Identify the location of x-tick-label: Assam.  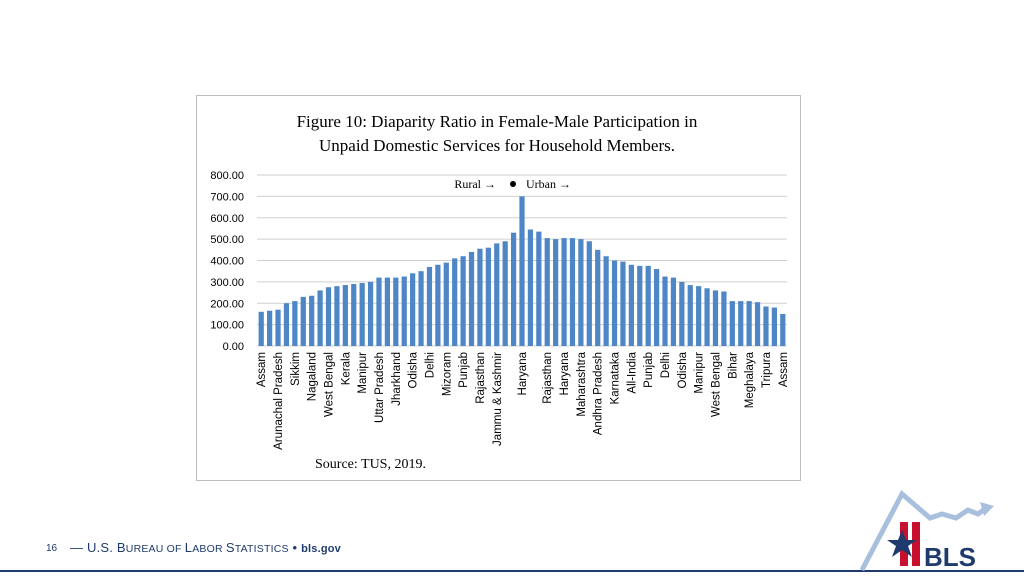
(784, 369).